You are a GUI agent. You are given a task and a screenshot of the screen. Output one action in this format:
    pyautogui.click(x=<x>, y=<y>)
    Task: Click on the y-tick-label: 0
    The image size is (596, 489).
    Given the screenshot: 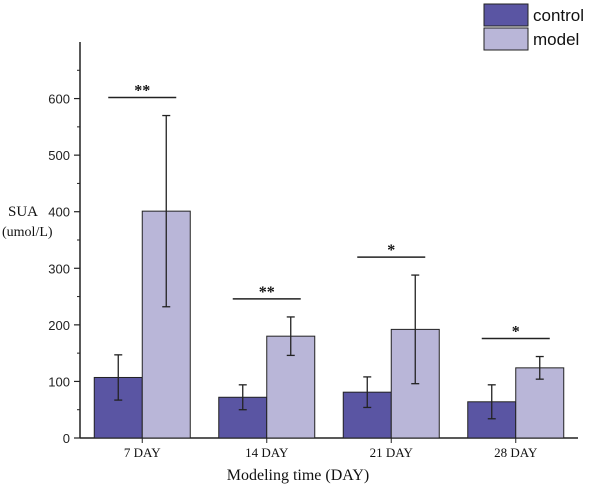 What is the action you would take?
    pyautogui.click(x=66, y=438)
    